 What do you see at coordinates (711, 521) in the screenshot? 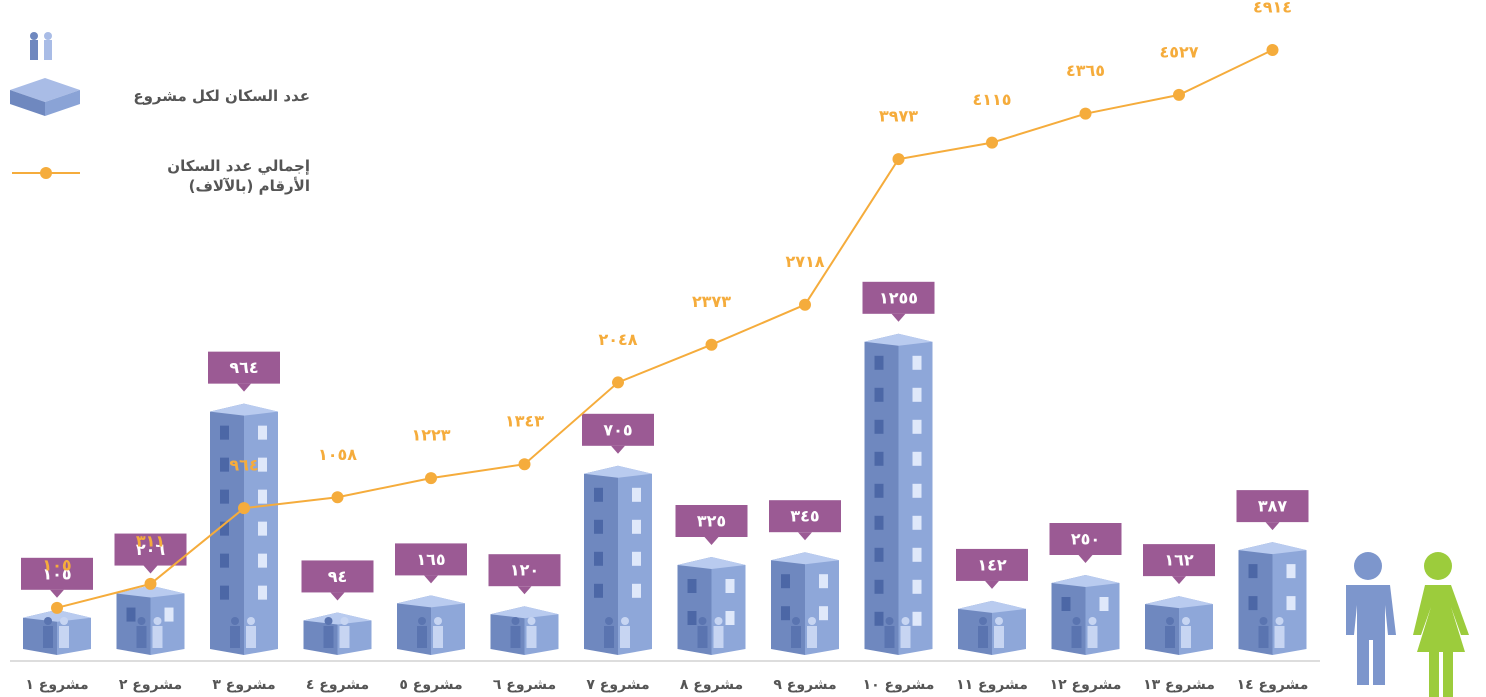
I see `value-label: ٣٢٥` at bounding box center [711, 521].